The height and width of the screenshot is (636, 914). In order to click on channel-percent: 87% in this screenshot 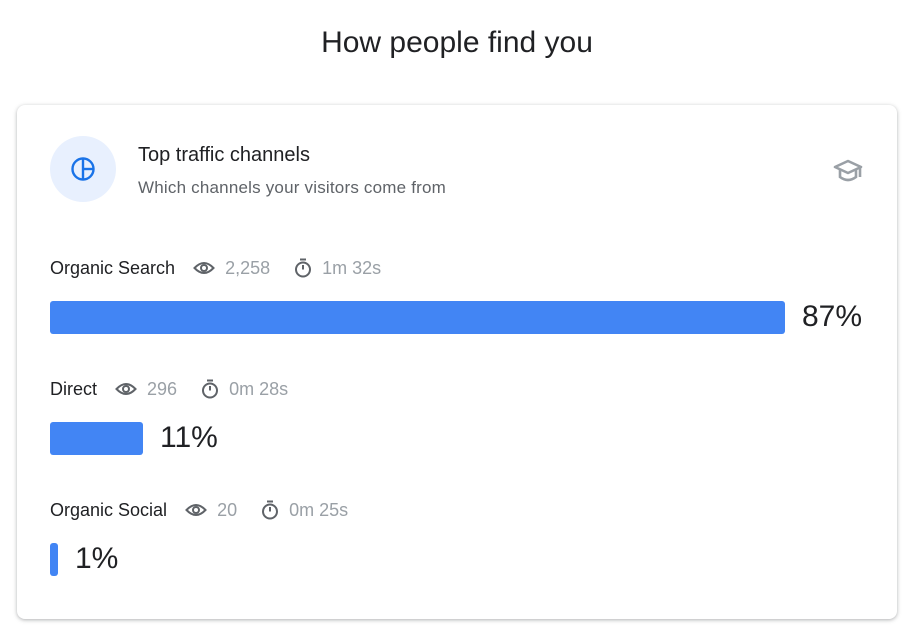, I will do `click(832, 316)`.